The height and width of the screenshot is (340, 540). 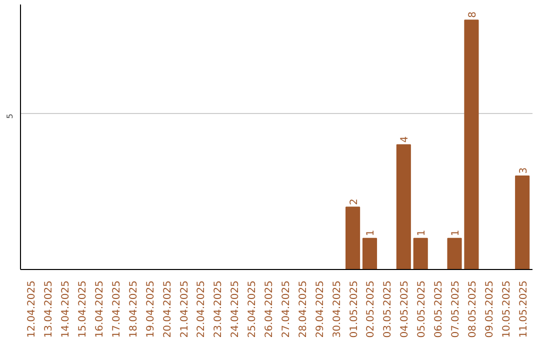 I want to click on x-tick-label: 30.04.2025, so click(x=337, y=309).